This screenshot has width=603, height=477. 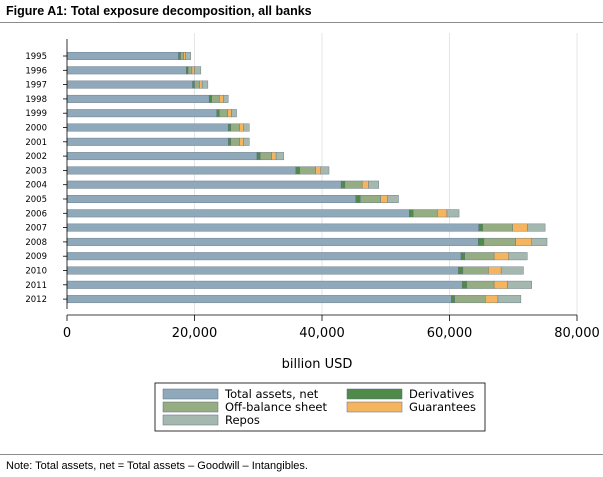 I want to click on x-tick-label-0: 0, so click(x=67, y=333).